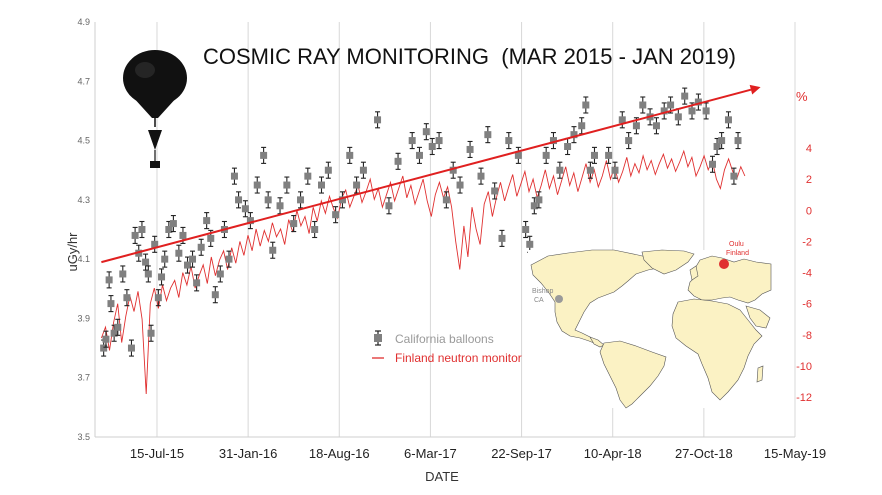 The image size is (882, 495). I want to click on oulu-marker, so click(724, 264).